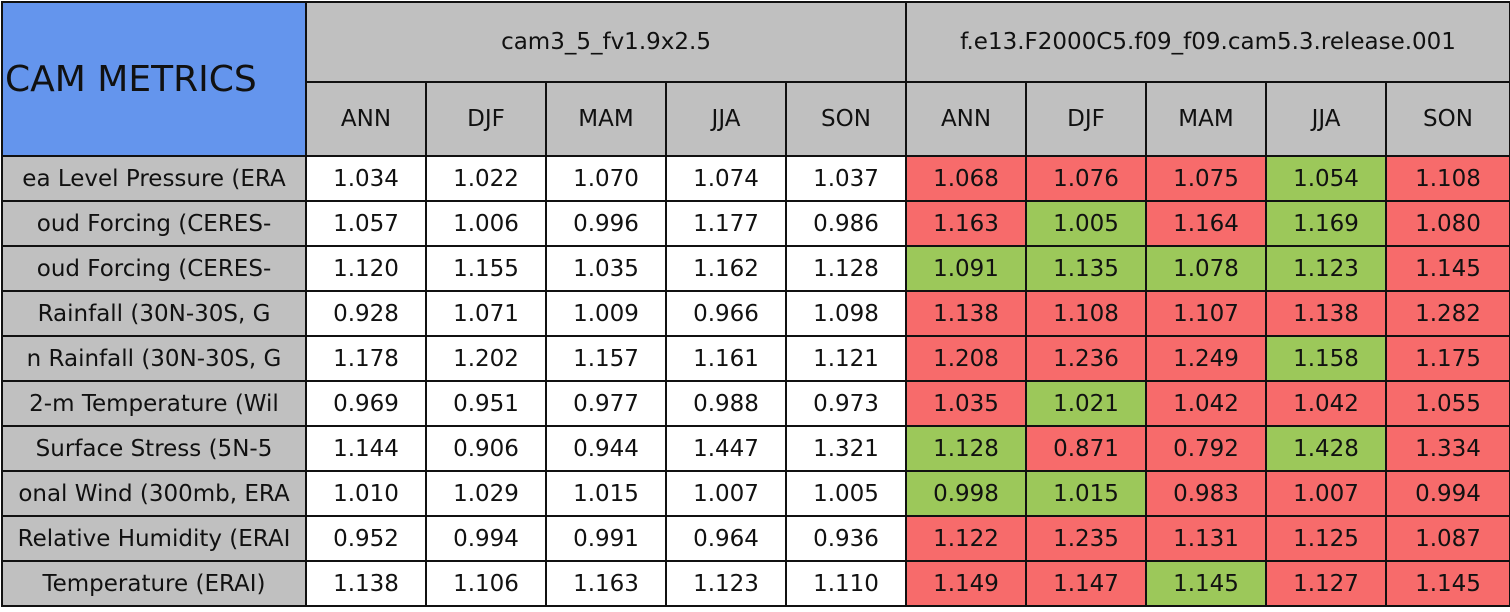  I want to click on value-cell: 1.071, so click(486, 313).